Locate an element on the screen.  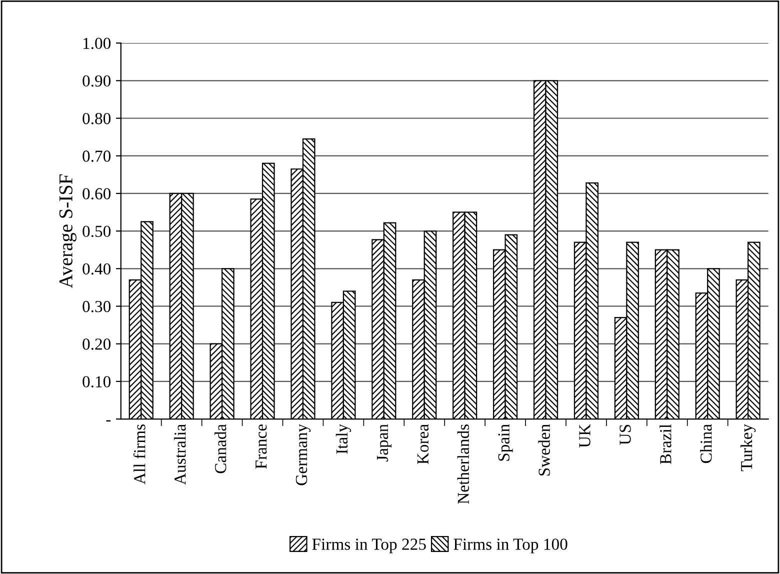
x-tick-label: China is located at coordinates (706, 444).